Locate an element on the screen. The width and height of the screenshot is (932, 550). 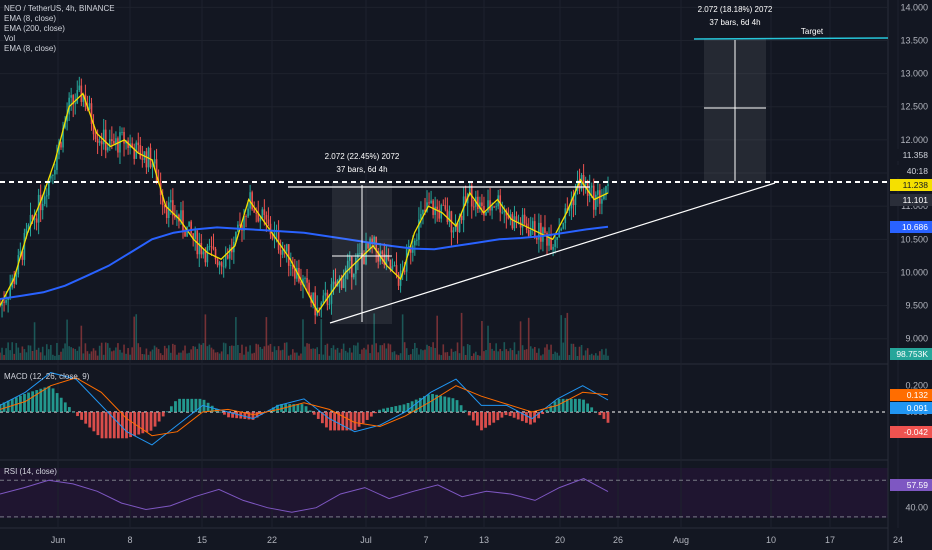
symbol-title: NEO / TetherUS, 4h, BINANCE is located at coordinates (59, 8).